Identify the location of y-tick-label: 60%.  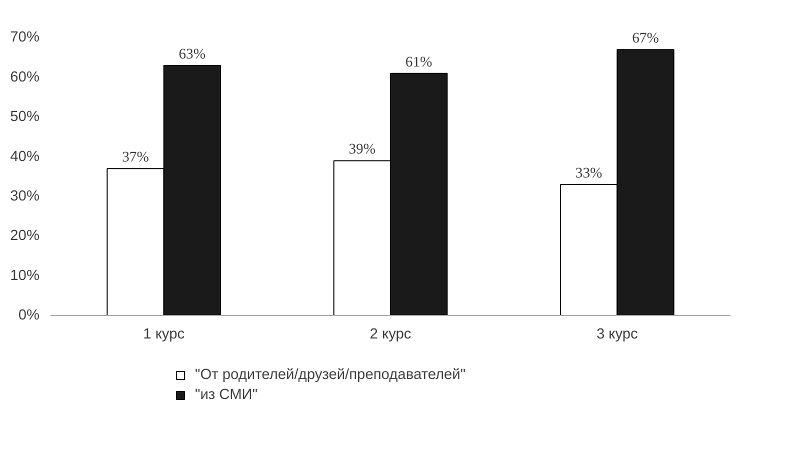
(25, 77).